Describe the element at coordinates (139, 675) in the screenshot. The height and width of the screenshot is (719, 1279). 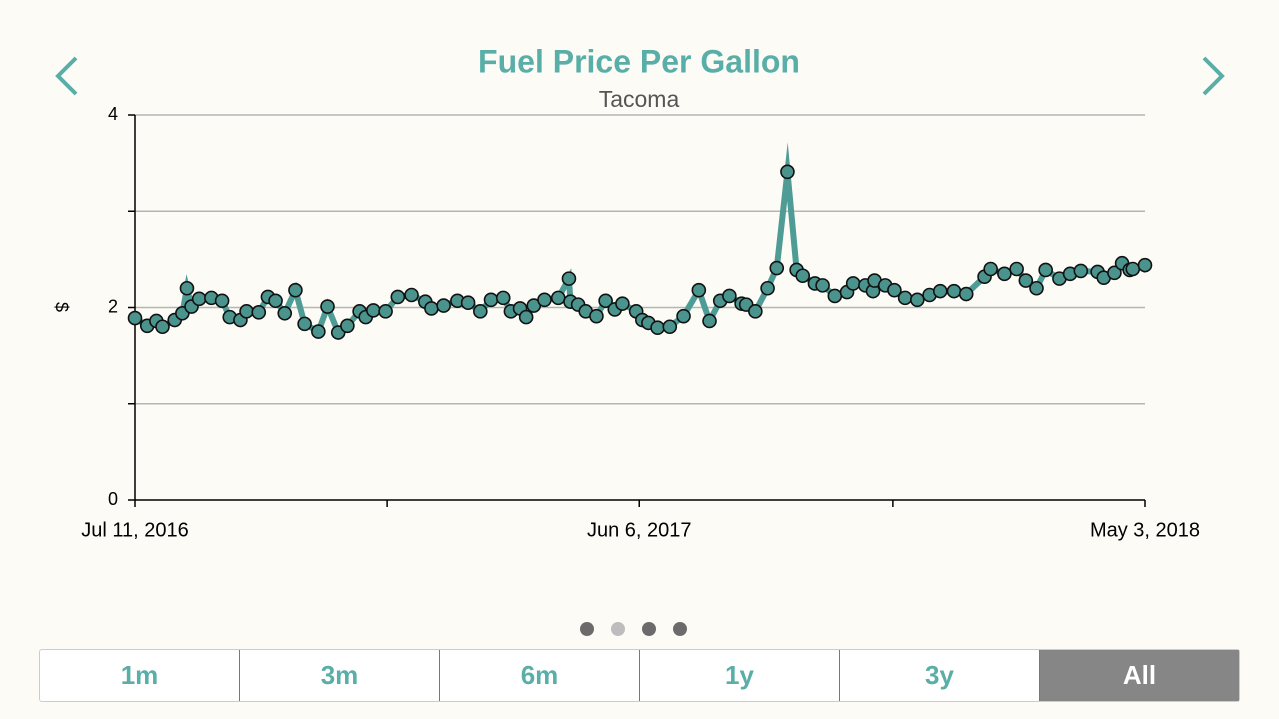
I see `range-button: 1m` at that location.